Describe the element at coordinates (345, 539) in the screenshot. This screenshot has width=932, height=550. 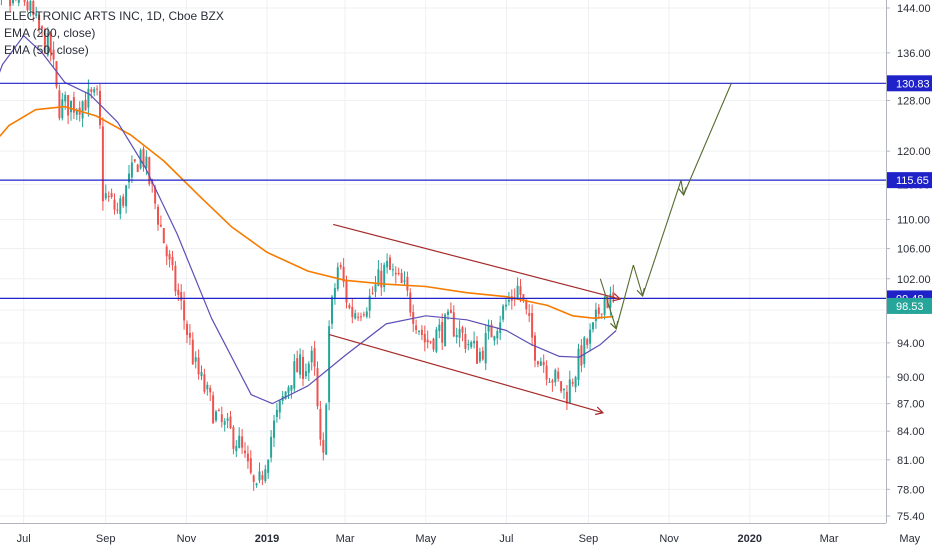
I see `x-tick-label: Mar` at that location.